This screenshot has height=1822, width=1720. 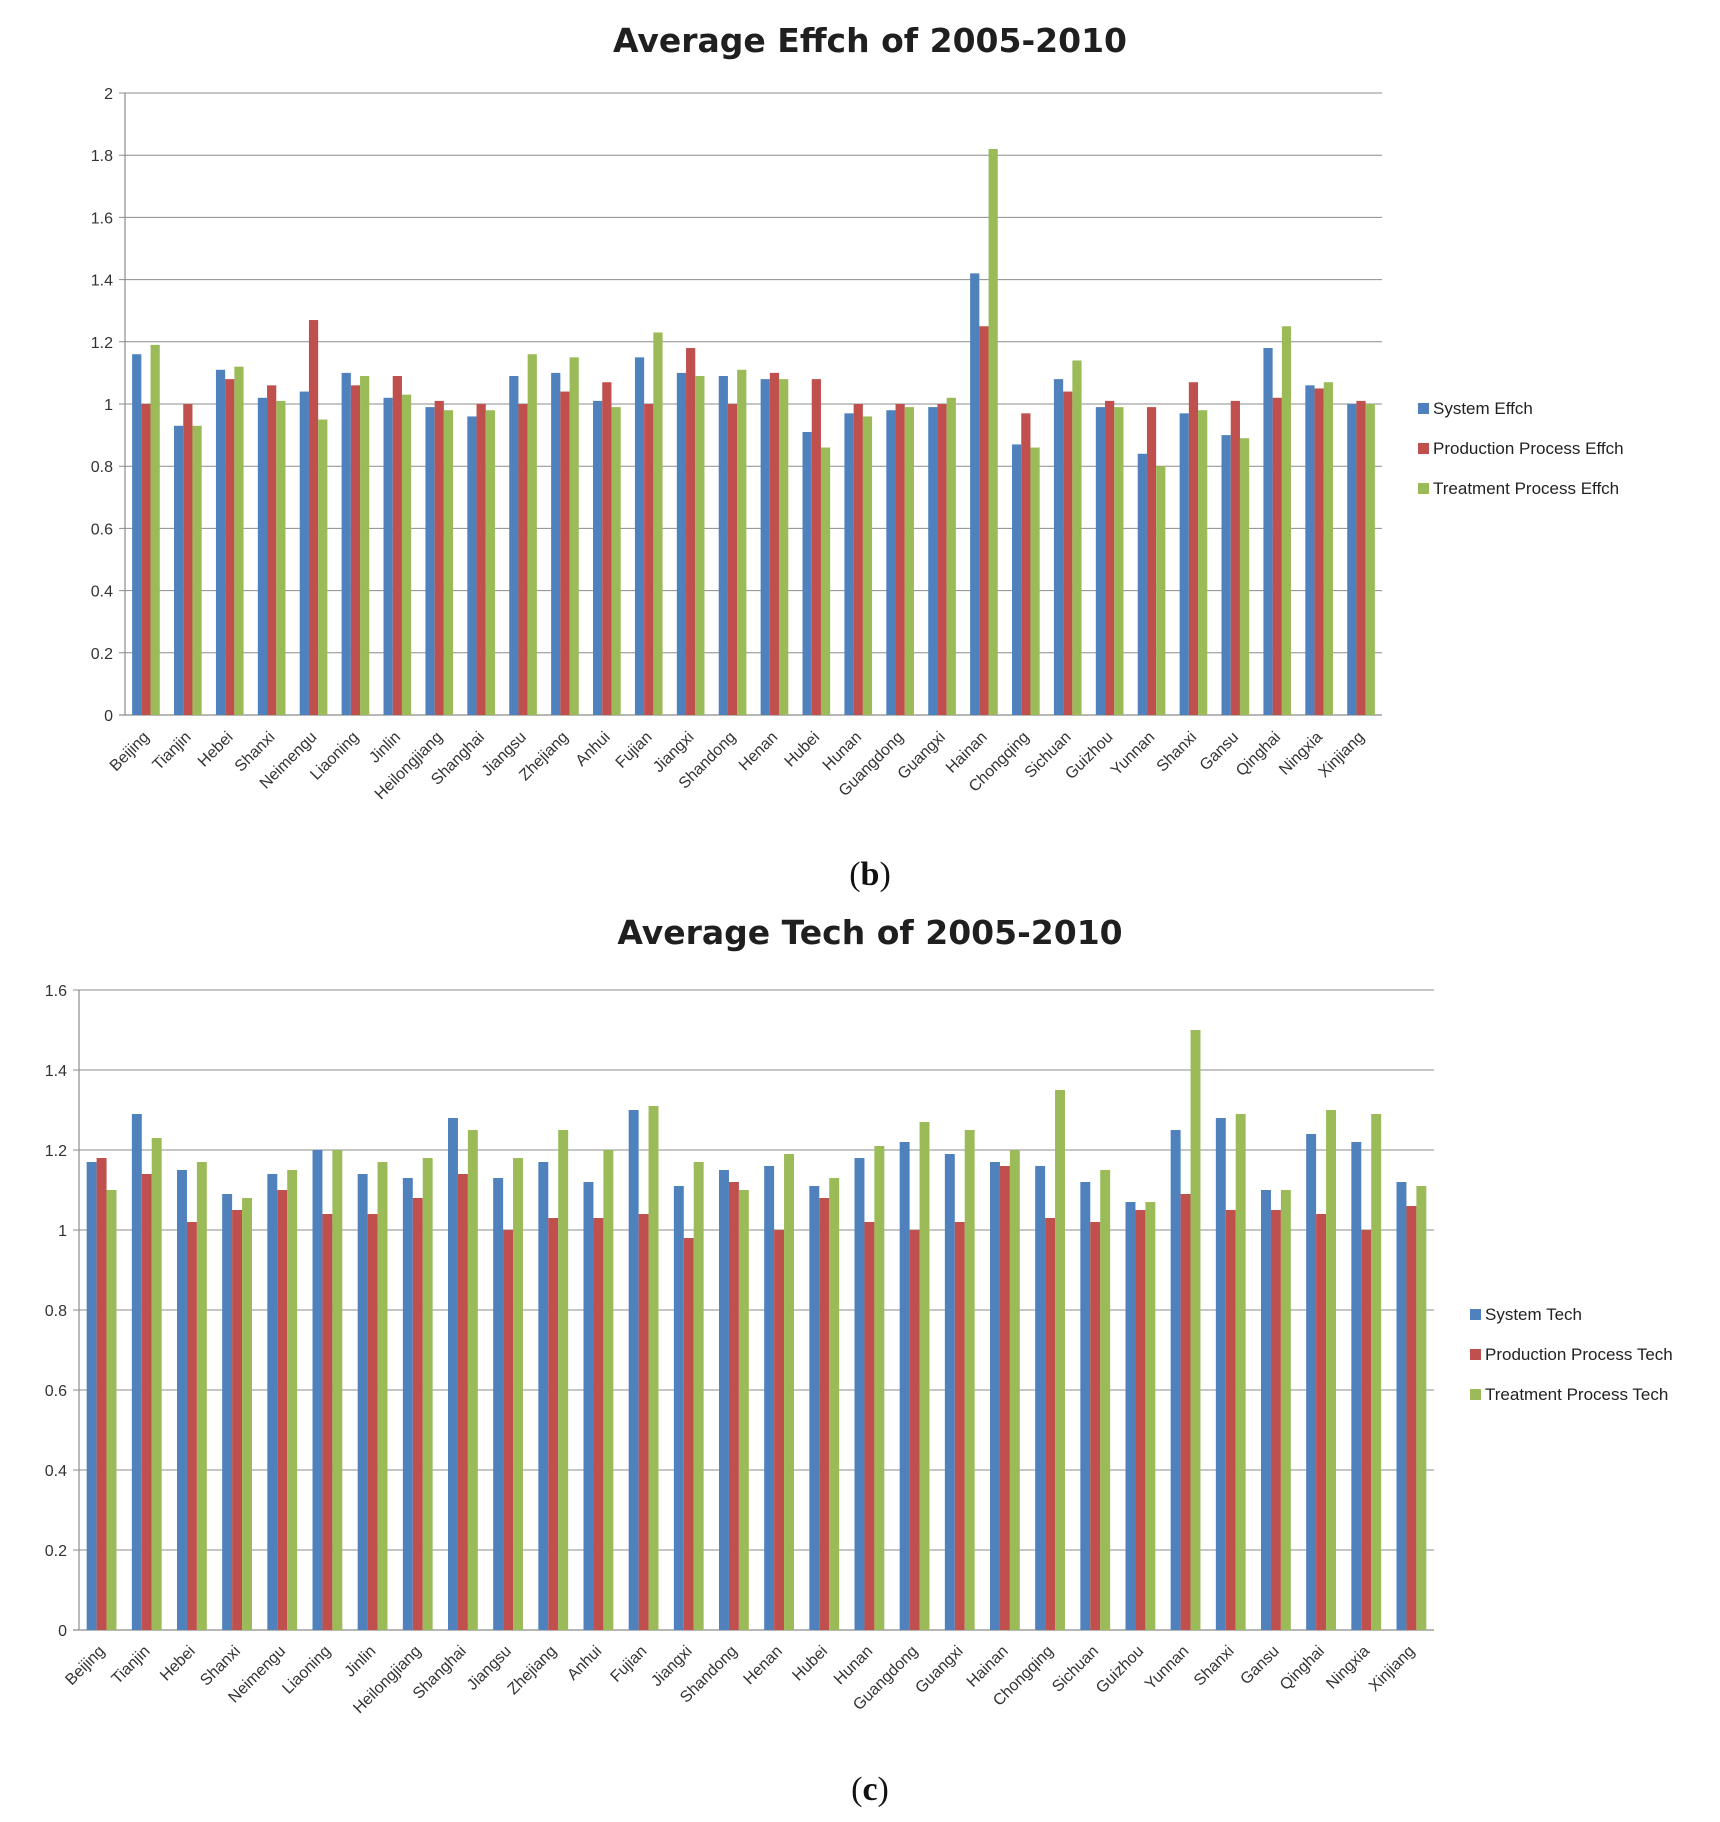 I want to click on x-category-label: Henan, so click(x=763, y=1665).